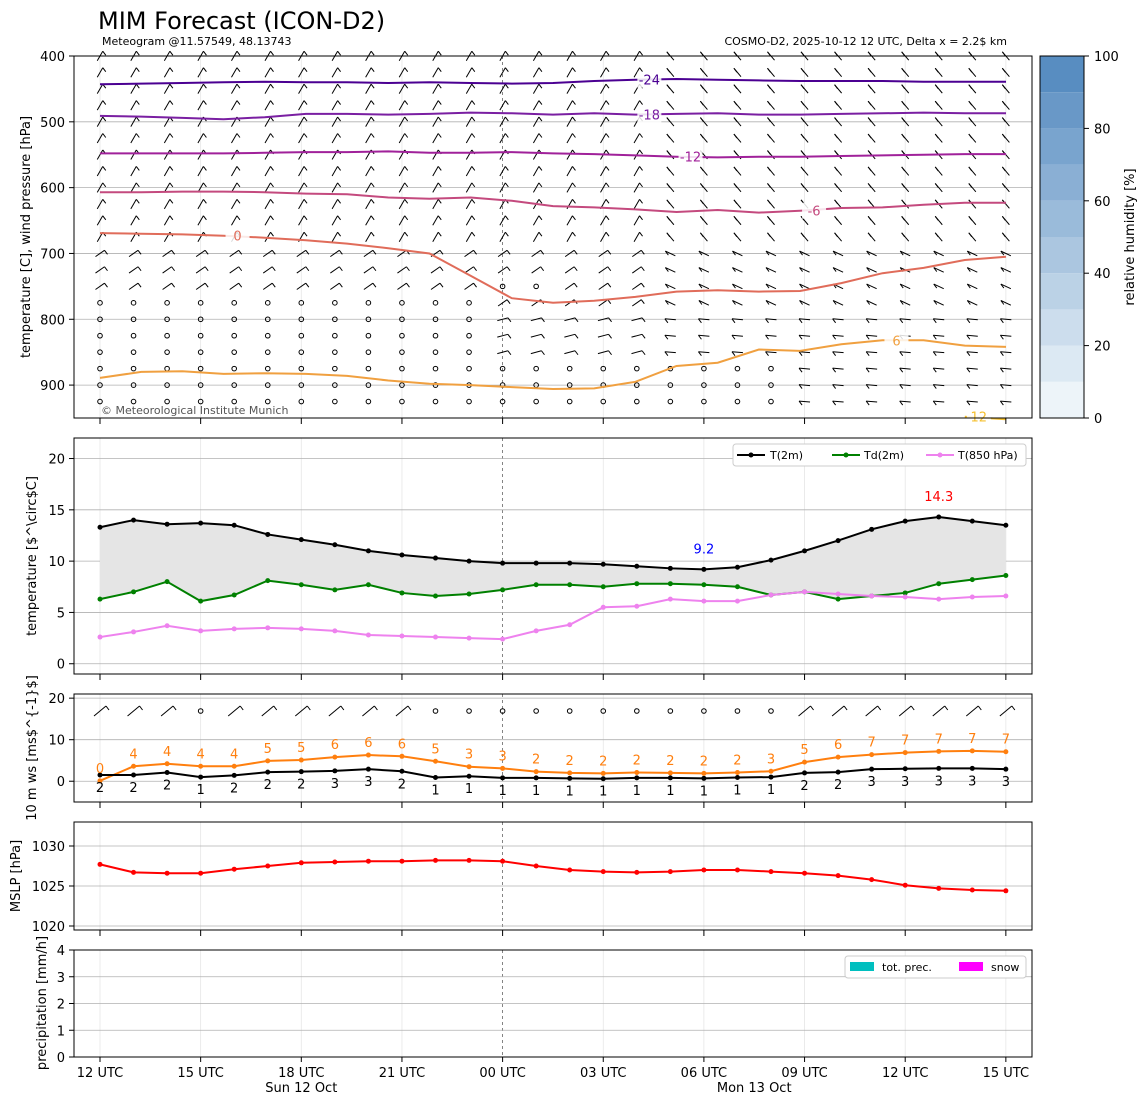 The image size is (1148, 1105). Describe the element at coordinates (52, 254) in the screenshot. I see `y-tick-label: 700` at that location.